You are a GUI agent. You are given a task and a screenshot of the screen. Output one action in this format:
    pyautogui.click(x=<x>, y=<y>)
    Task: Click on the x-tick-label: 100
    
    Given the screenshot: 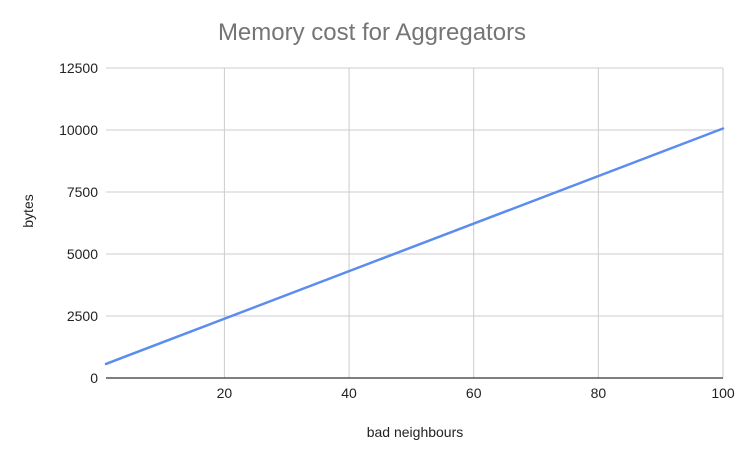 What is the action you would take?
    pyautogui.click(x=723, y=393)
    